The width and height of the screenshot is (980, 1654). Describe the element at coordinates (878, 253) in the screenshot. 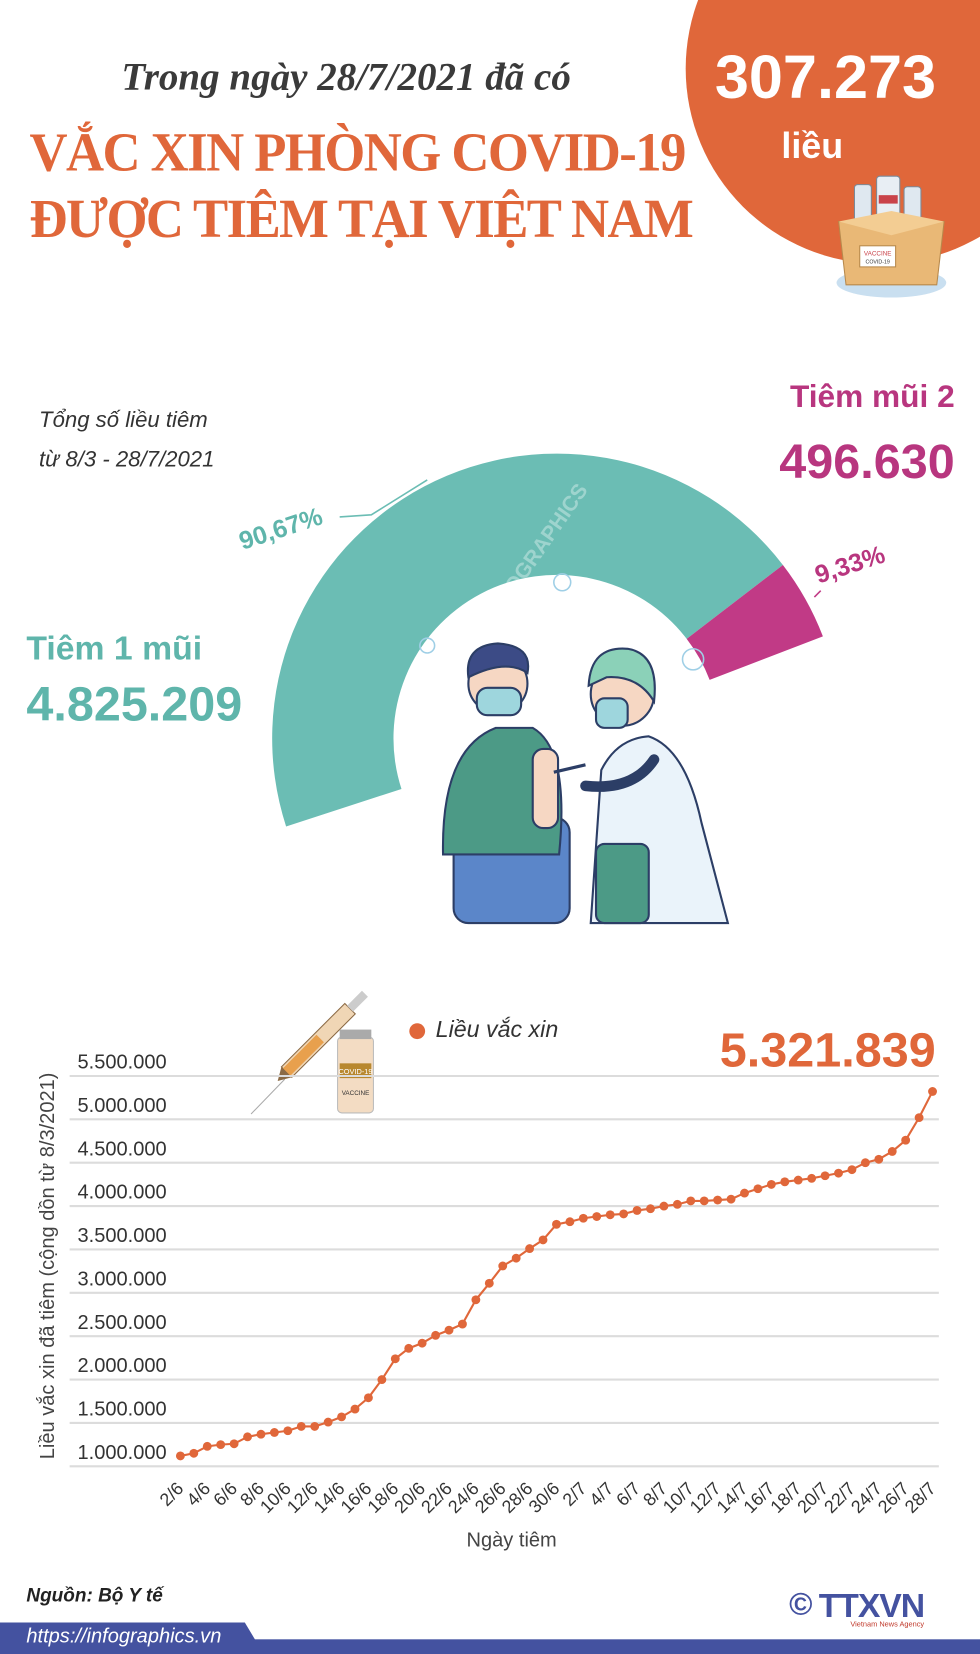

I see `box-label: VACCINE` at that location.